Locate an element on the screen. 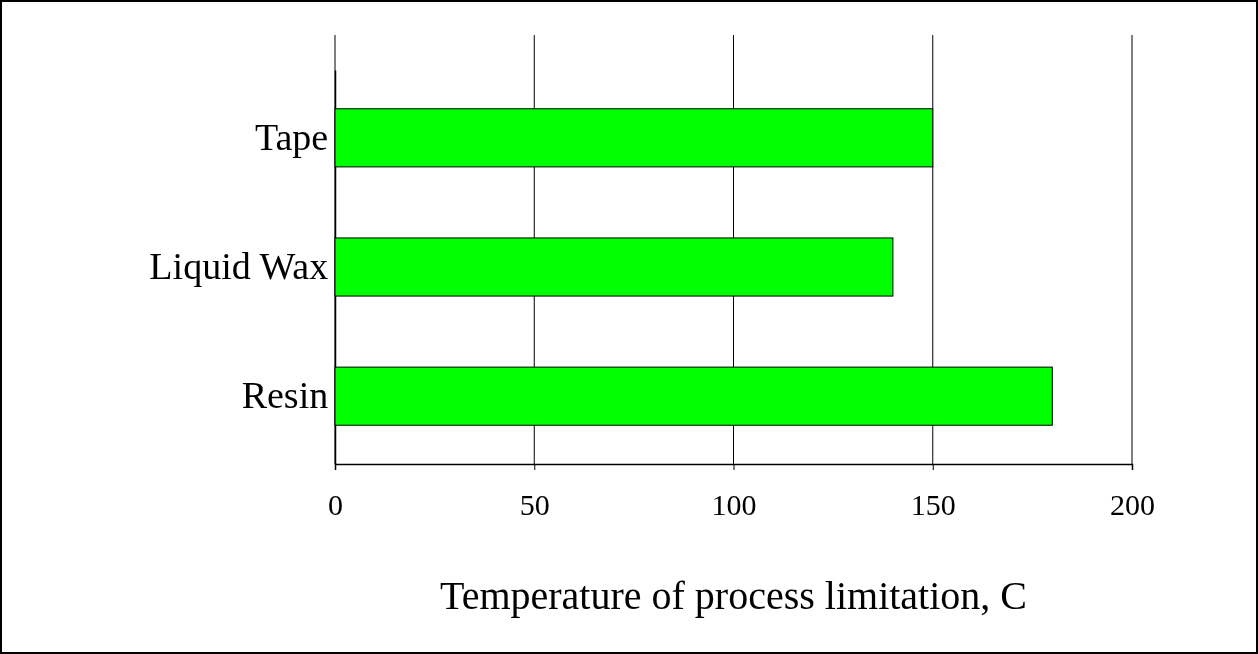 This screenshot has height=654, width=1258. x-tick-label: 50 is located at coordinates (534, 504).